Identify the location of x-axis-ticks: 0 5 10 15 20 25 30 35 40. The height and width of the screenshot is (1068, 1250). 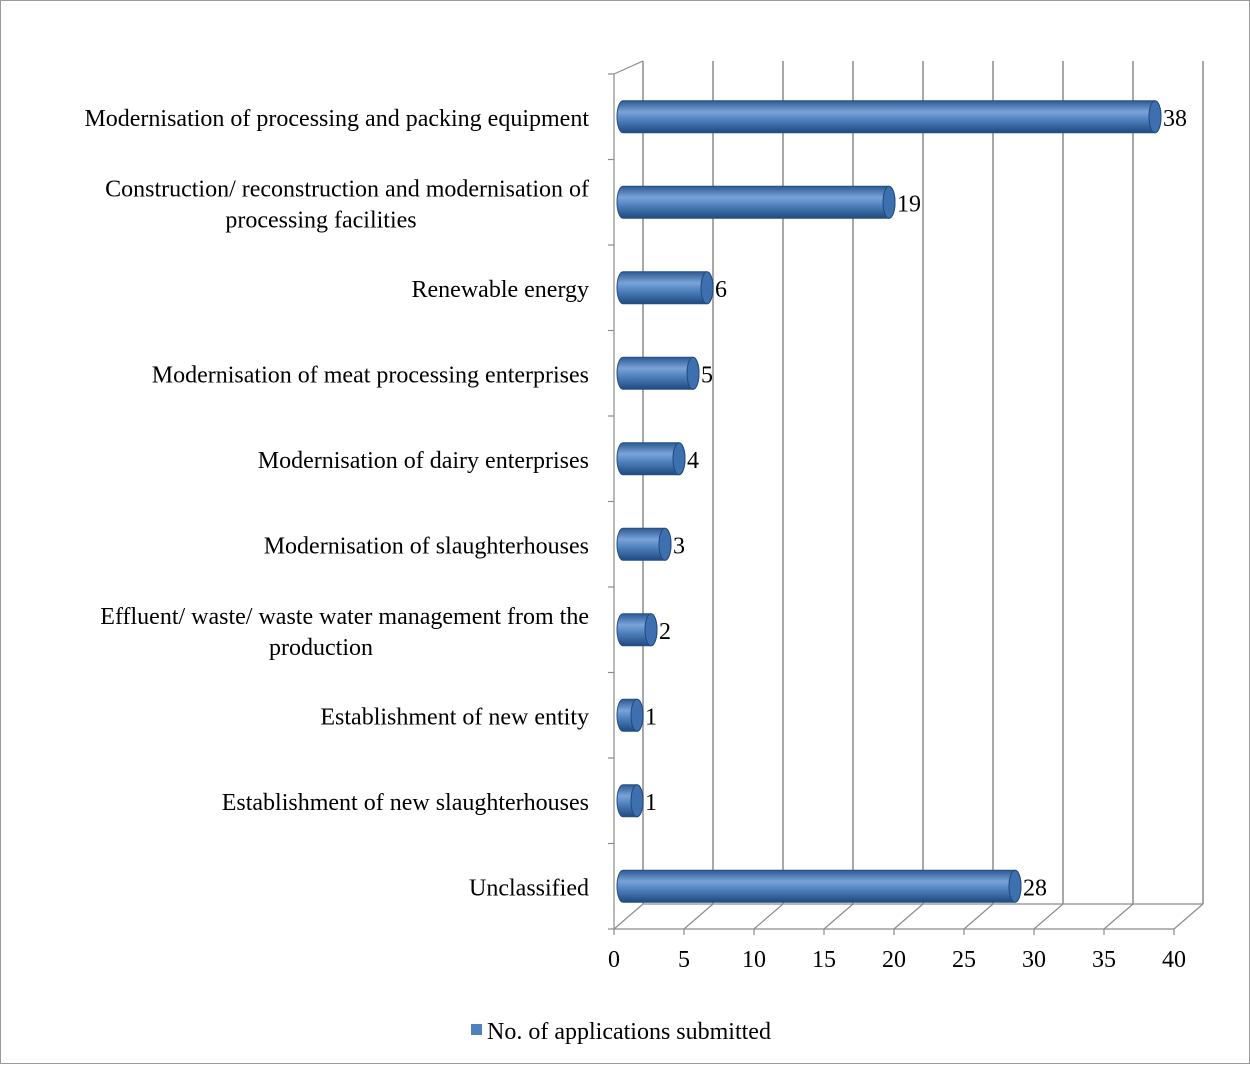
(897, 951).